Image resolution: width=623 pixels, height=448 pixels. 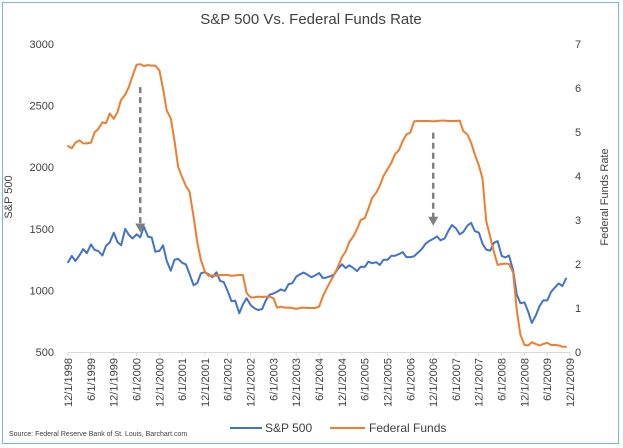 I want to click on x-tick-label: 12/1/2001, so click(x=206, y=382).